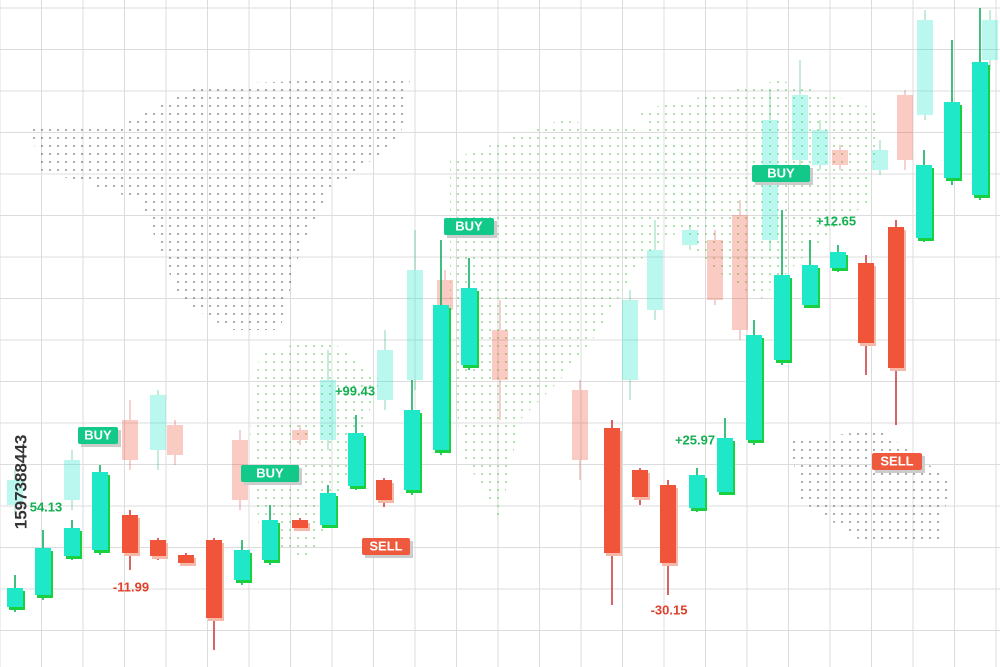  I want to click on loss-label: -11.99, so click(131, 586).